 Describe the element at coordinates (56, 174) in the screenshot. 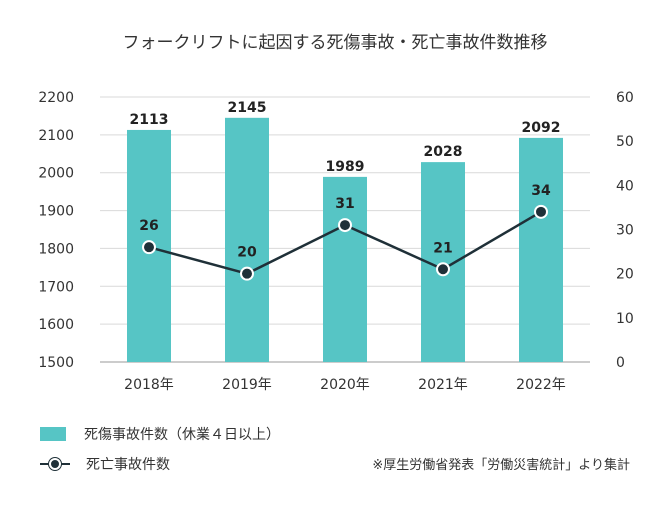

I see `left-tick-label: 2000` at that location.